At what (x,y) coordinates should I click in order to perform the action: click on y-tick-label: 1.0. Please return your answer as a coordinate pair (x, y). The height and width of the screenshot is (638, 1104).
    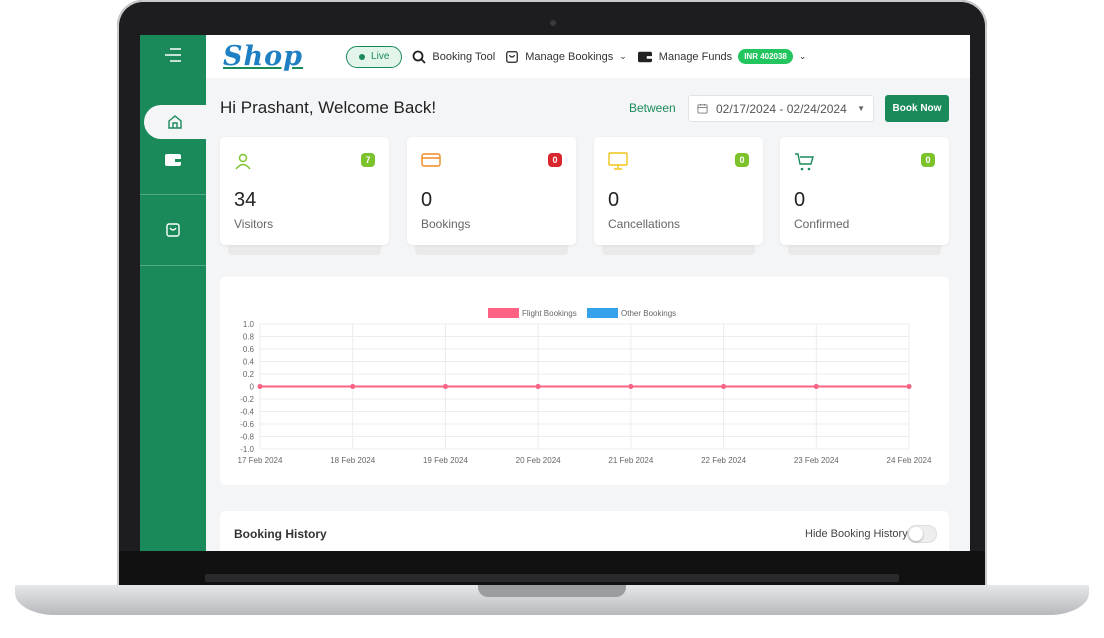
    Looking at the image, I should click on (249, 324).